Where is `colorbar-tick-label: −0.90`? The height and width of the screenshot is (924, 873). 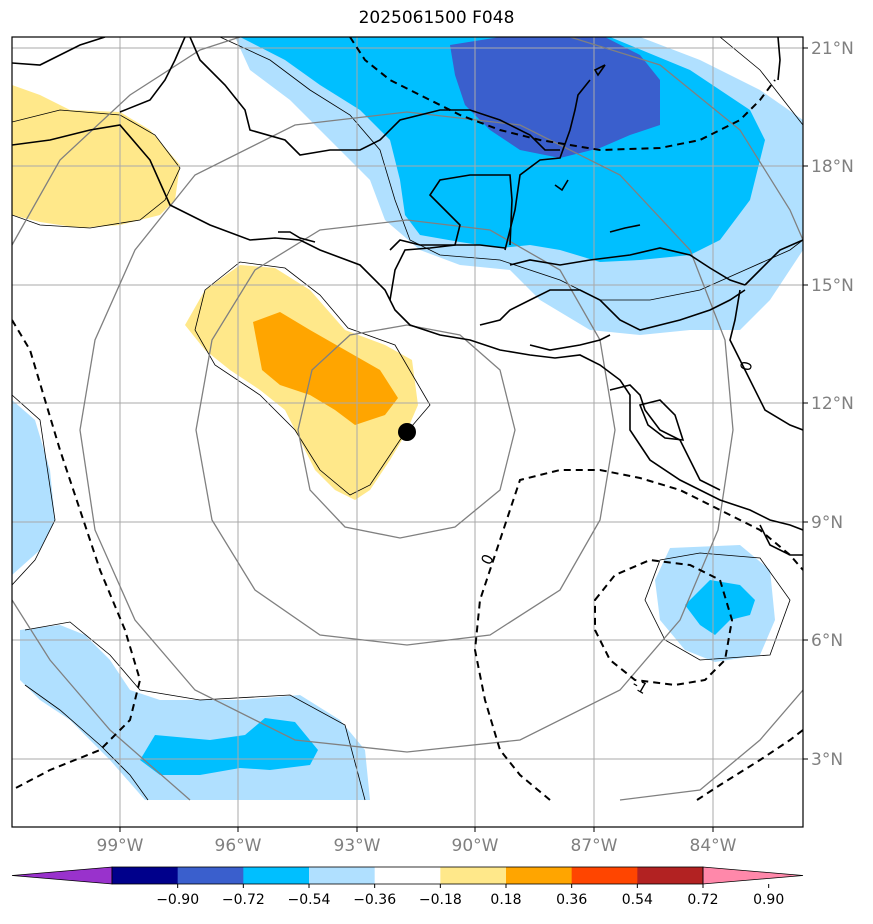 colorbar-tick-label: −0.90 is located at coordinates (177, 900).